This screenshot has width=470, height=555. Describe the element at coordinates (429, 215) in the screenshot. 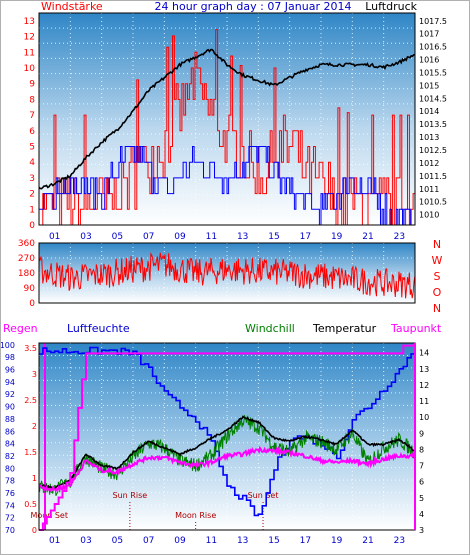

I see `pressure-tick-label: 1010` at that location.